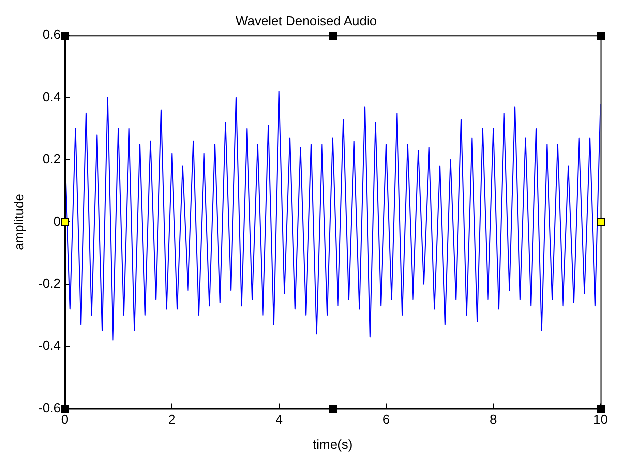  Describe the element at coordinates (494, 420) in the screenshot. I see `x-tick-label: 8` at that location.